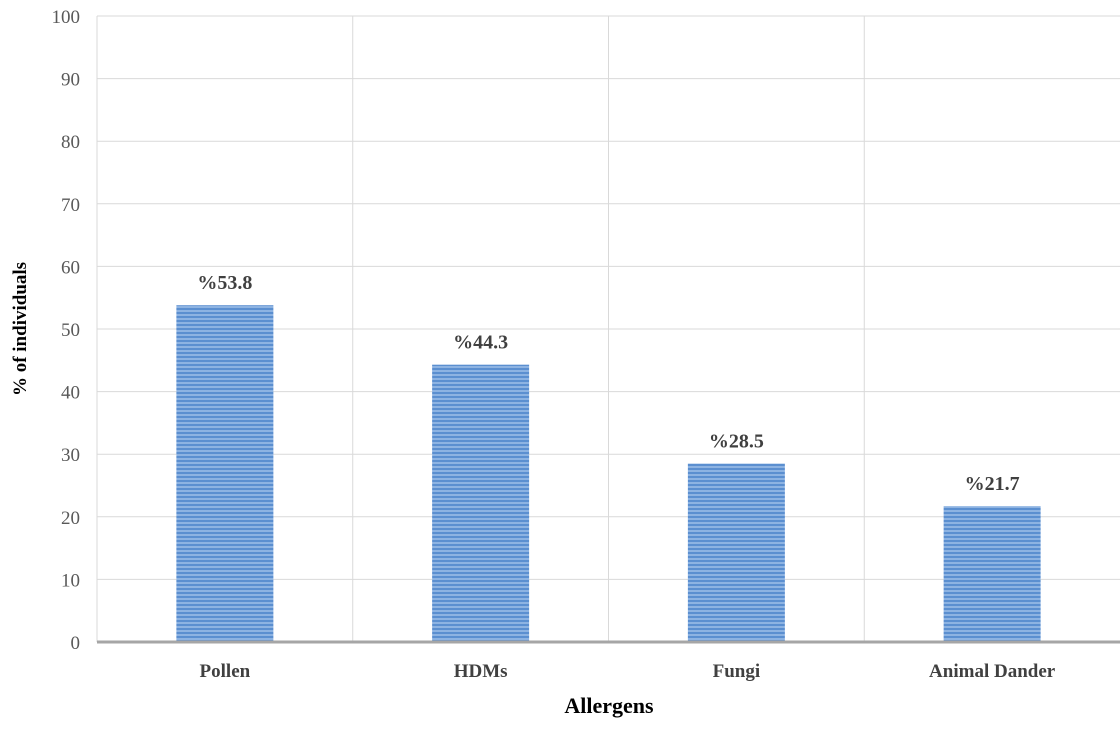  Describe the element at coordinates (70, 580) in the screenshot. I see `y-tick-label: 10` at that location.